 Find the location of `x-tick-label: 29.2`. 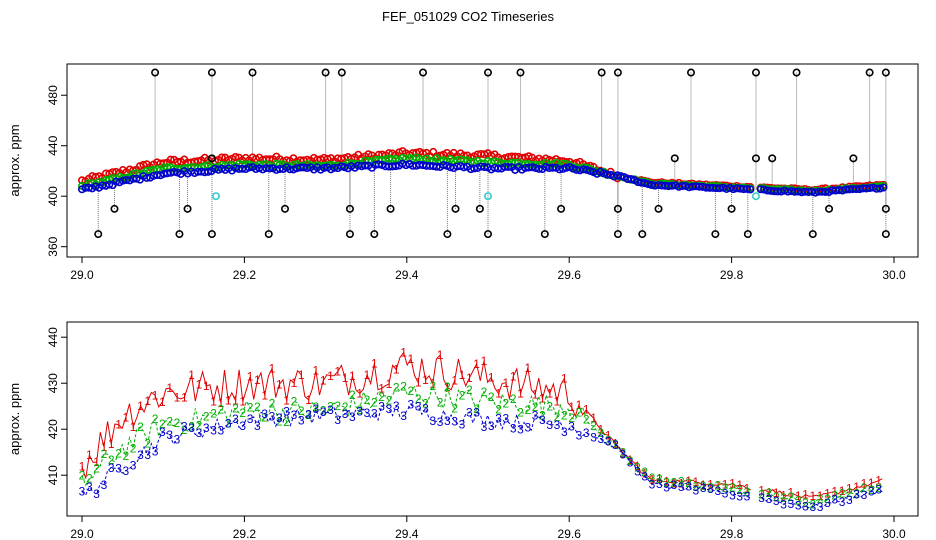

x-tick-label: 29.2 is located at coordinates (245, 533).